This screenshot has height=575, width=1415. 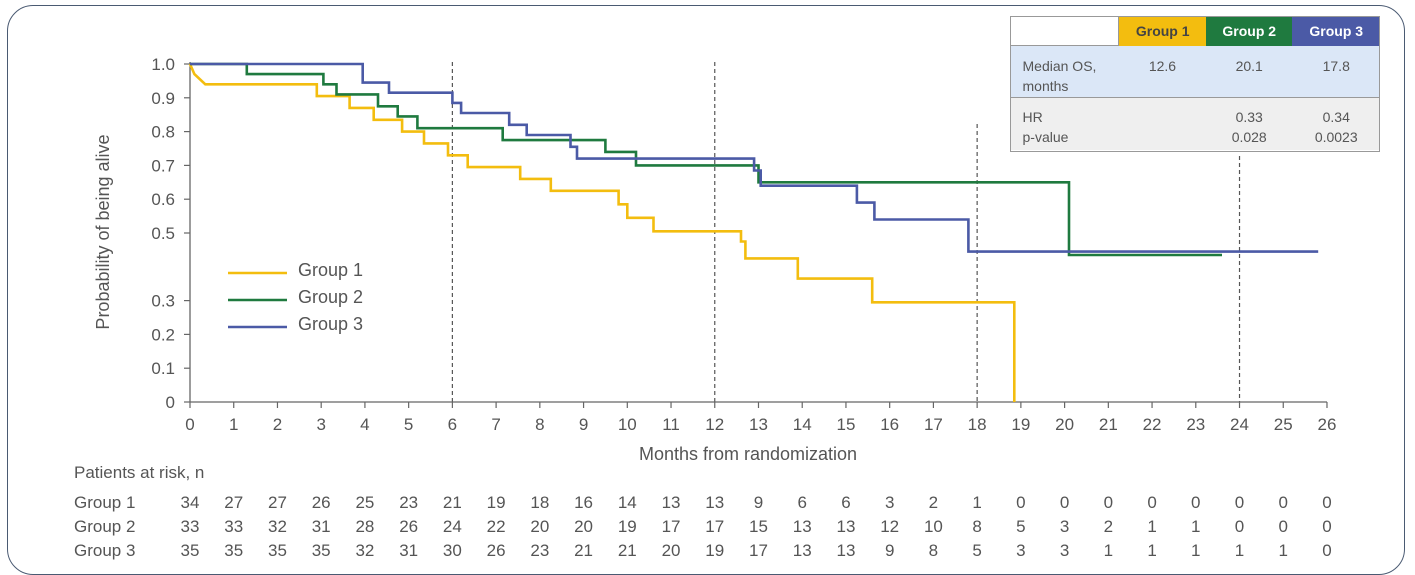 I want to click on y-tick-label: 0.3, so click(x=163, y=301).